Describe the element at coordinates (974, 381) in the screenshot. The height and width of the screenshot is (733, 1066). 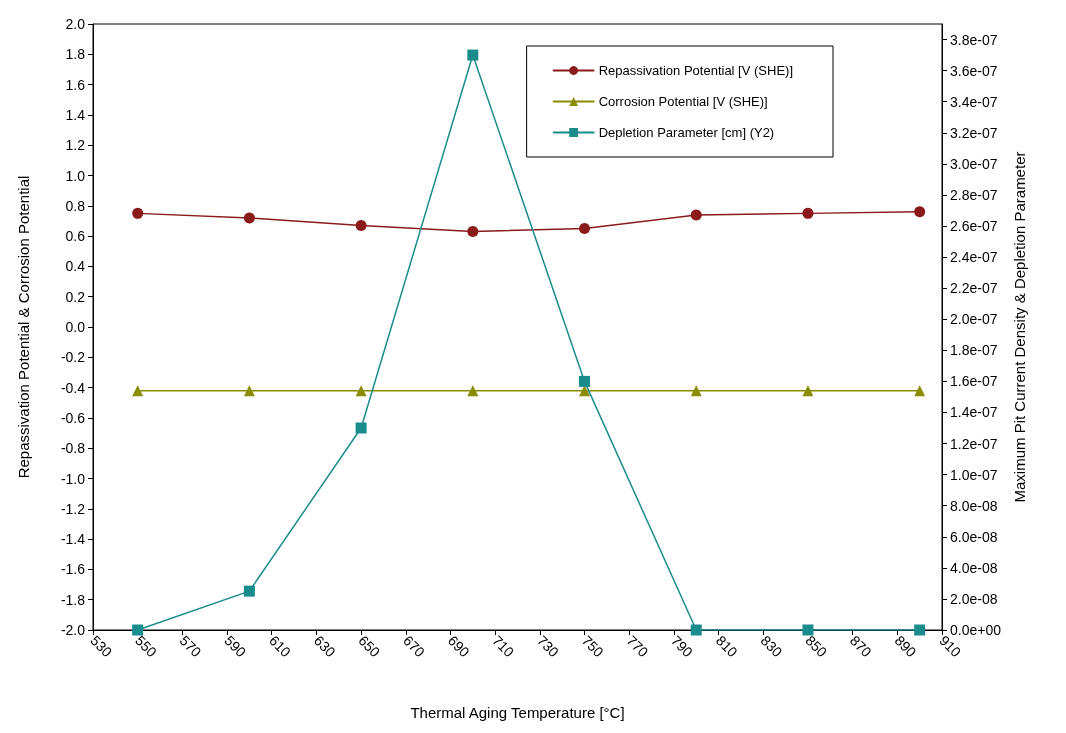
I see `y2-tick-label: 1.6e-07` at that location.